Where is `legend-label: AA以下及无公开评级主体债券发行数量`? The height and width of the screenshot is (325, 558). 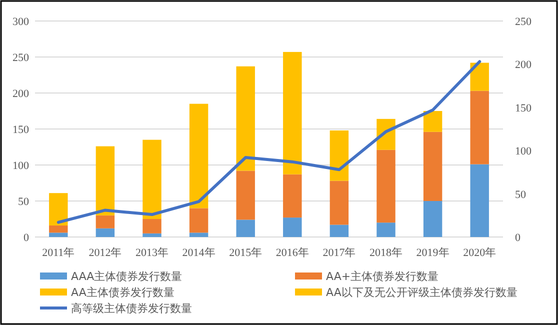 legend-label: AA以下及无公开评级主体债券发行数量 is located at coordinates (422, 292).